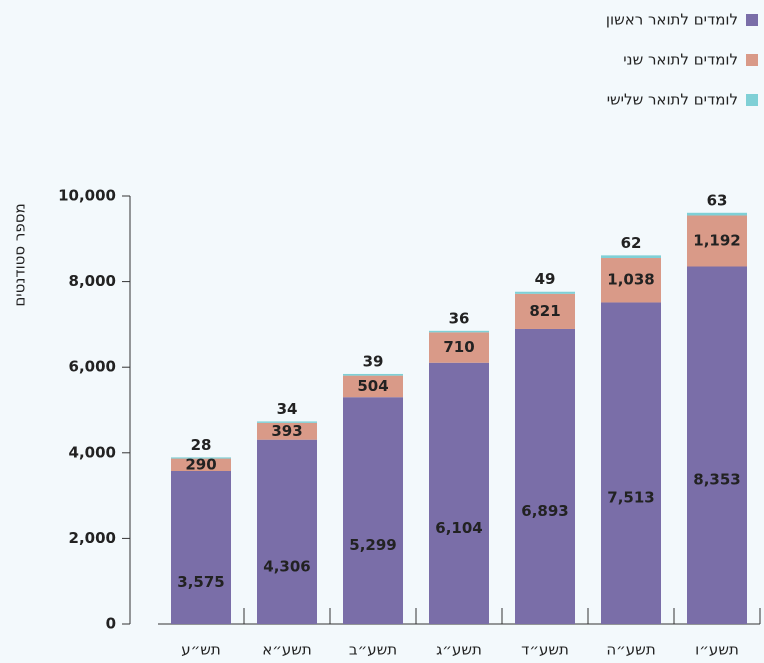  I want to click on data-label: 504, so click(372, 386).